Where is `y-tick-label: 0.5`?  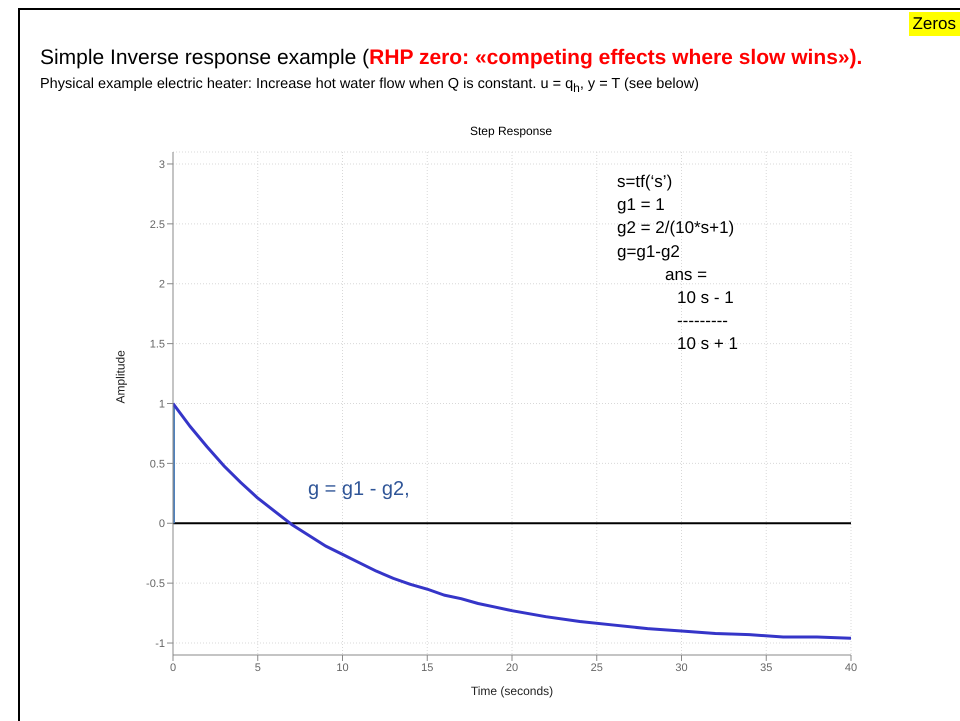 y-tick-label: 0.5 is located at coordinates (157, 464).